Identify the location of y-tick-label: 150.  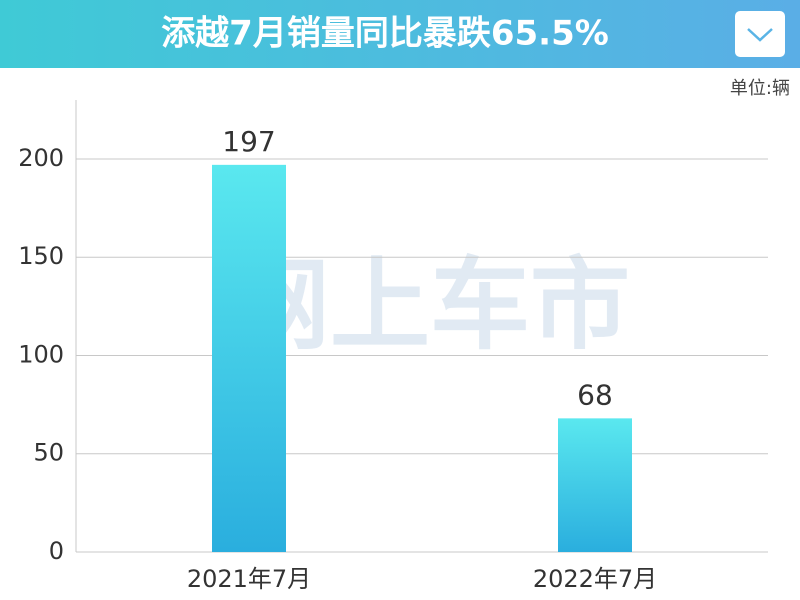
(41, 256).